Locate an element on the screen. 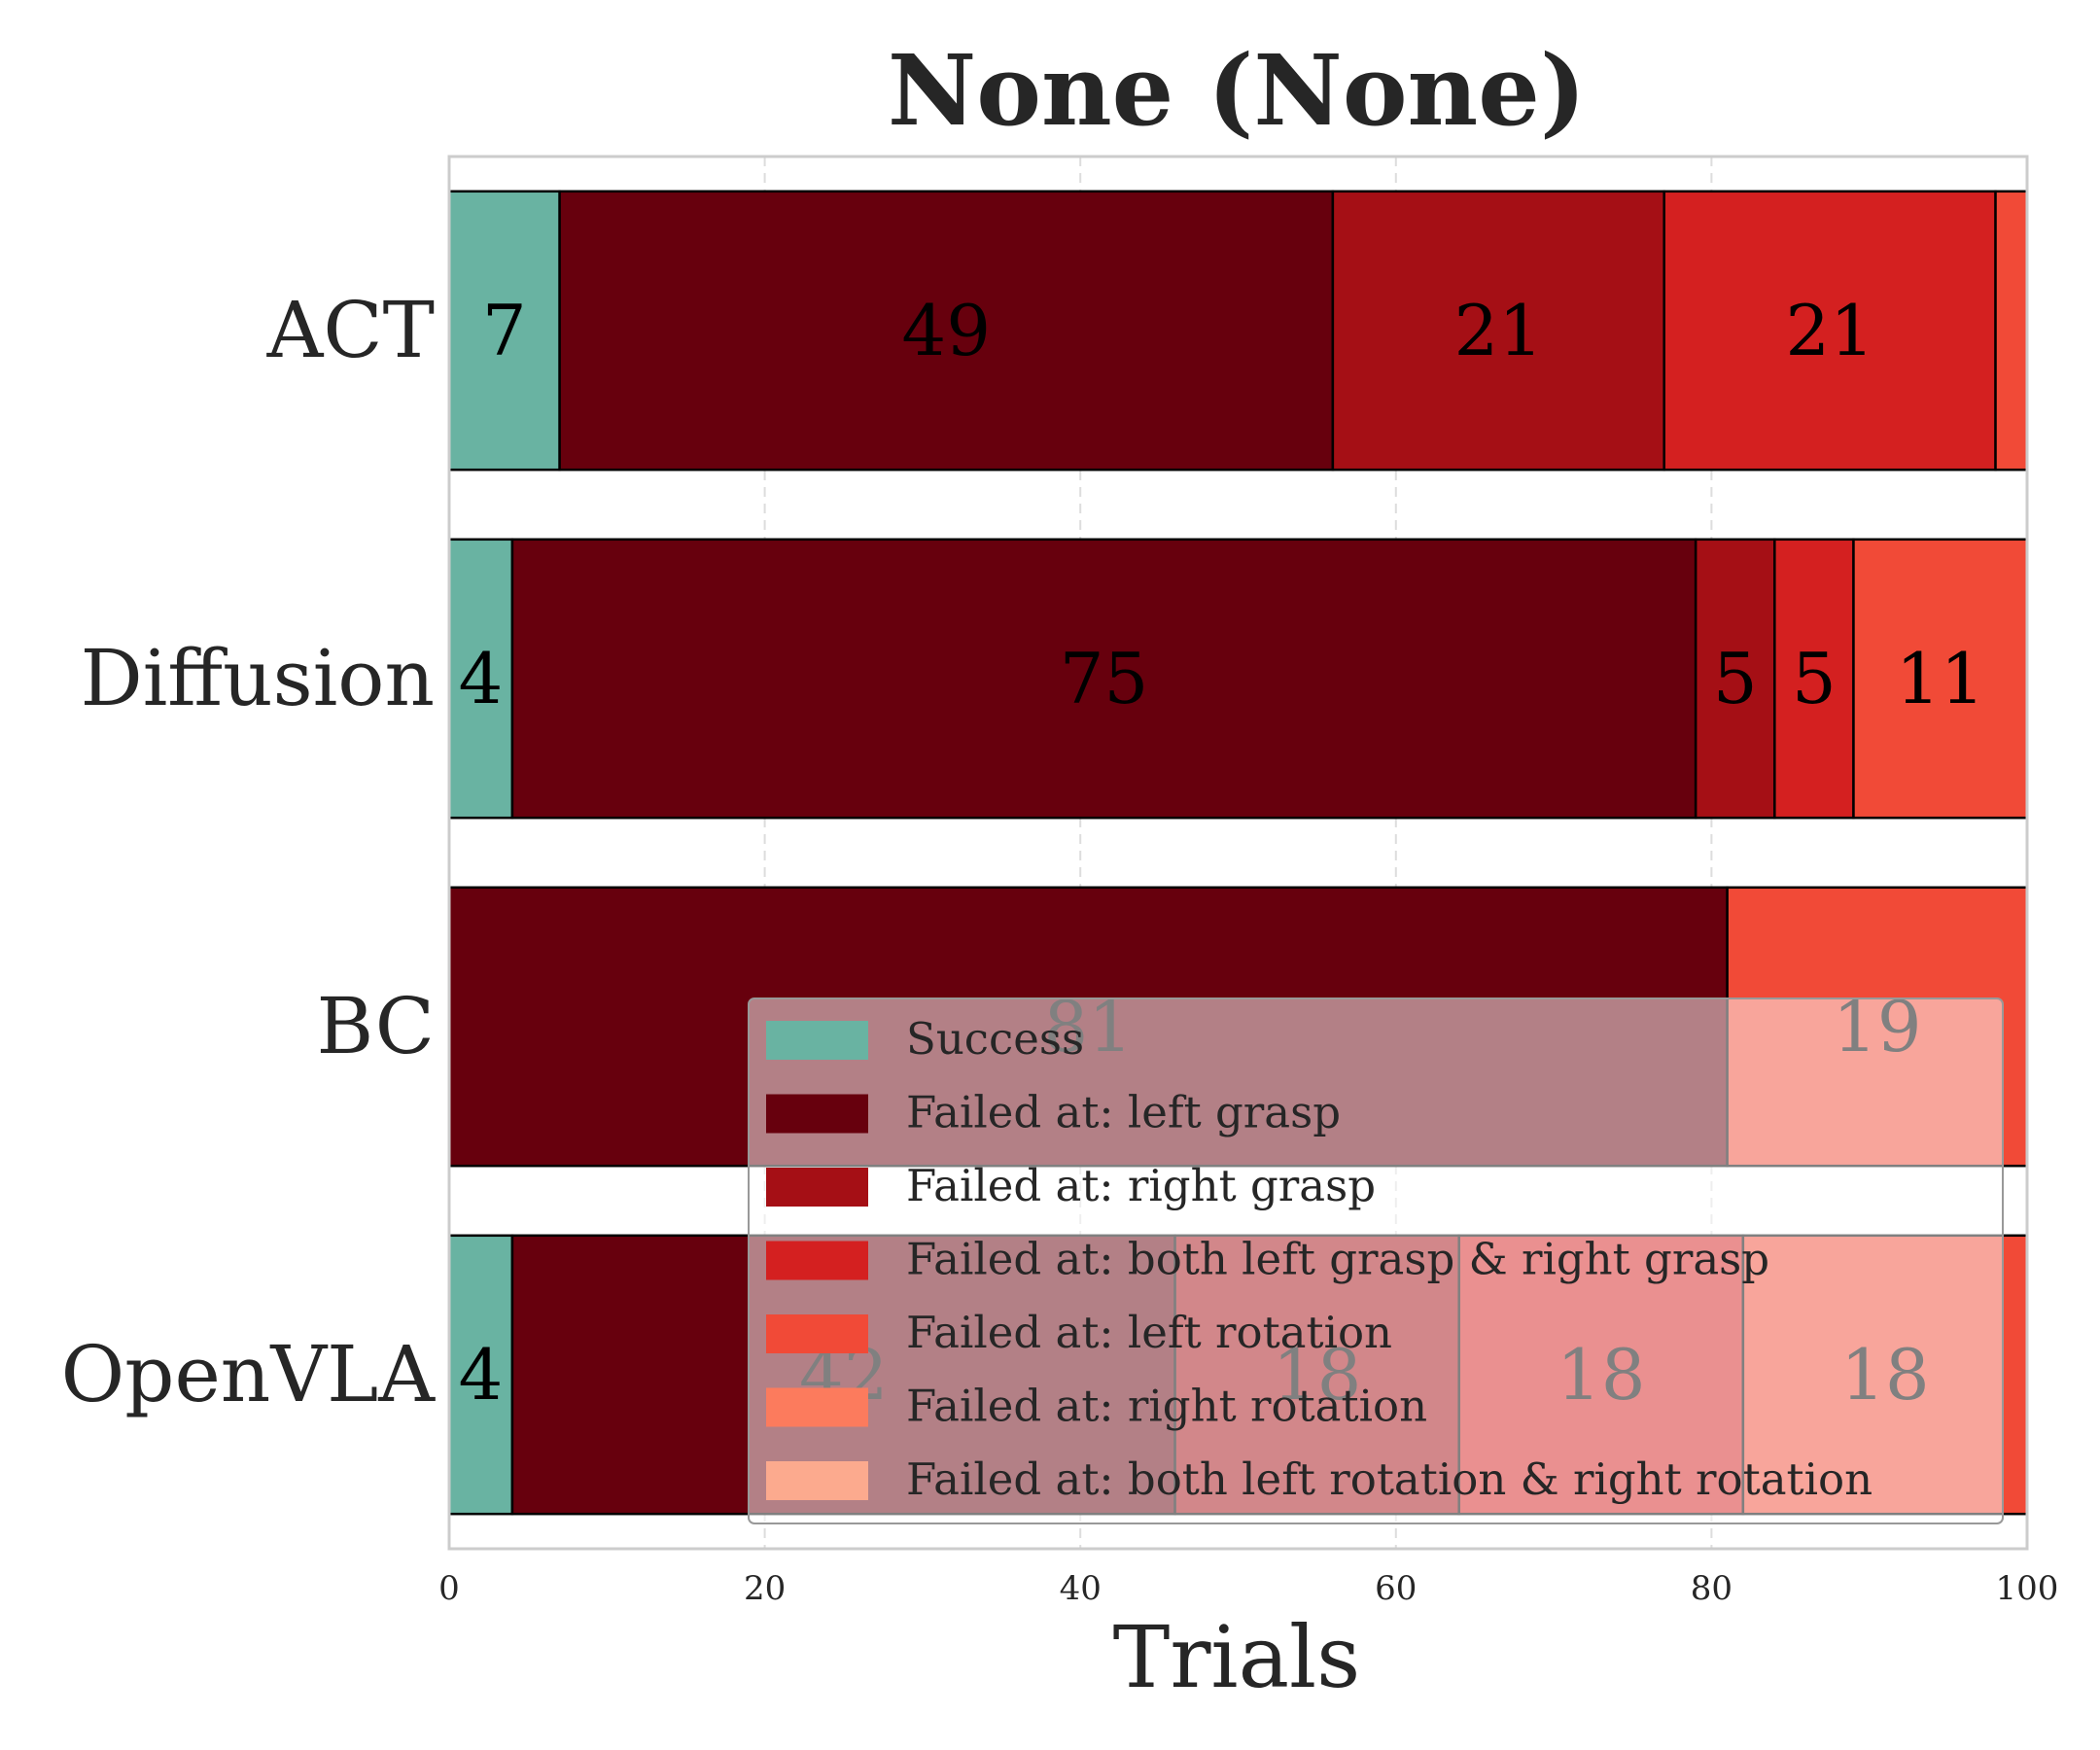  legend-label-failed-at-right-grasp: Failed at: right grasp is located at coordinates (1141, 1185).